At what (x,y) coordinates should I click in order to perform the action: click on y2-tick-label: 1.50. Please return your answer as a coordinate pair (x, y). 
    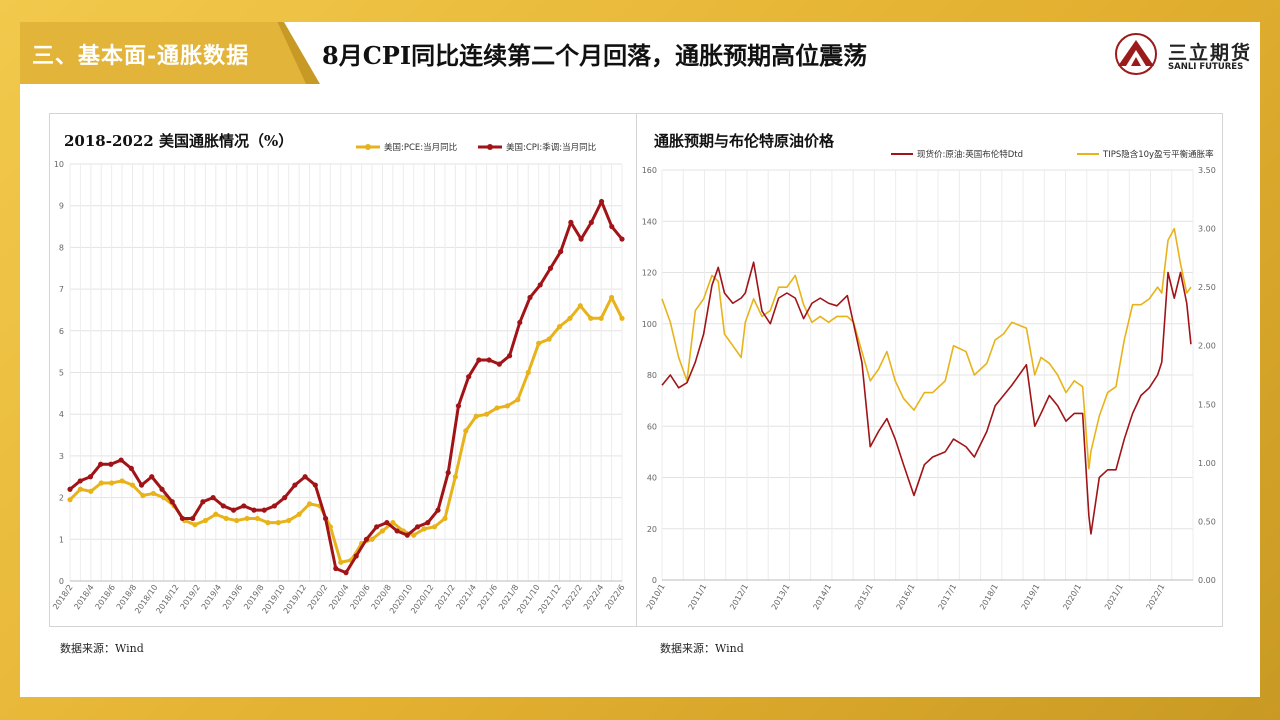
    Looking at the image, I should click on (1207, 404).